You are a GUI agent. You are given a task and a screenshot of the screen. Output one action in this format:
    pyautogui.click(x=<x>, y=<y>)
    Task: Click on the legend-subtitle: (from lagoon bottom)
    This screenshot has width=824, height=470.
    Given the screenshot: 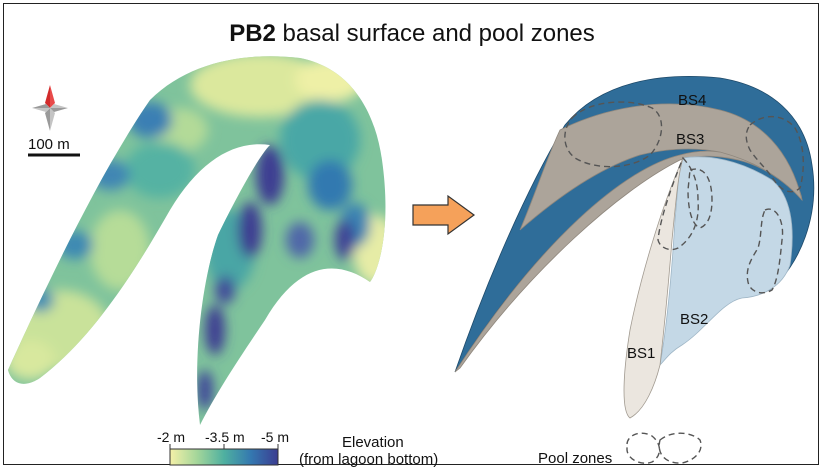 What is the action you would take?
    pyautogui.click(x=369, y=459)
    